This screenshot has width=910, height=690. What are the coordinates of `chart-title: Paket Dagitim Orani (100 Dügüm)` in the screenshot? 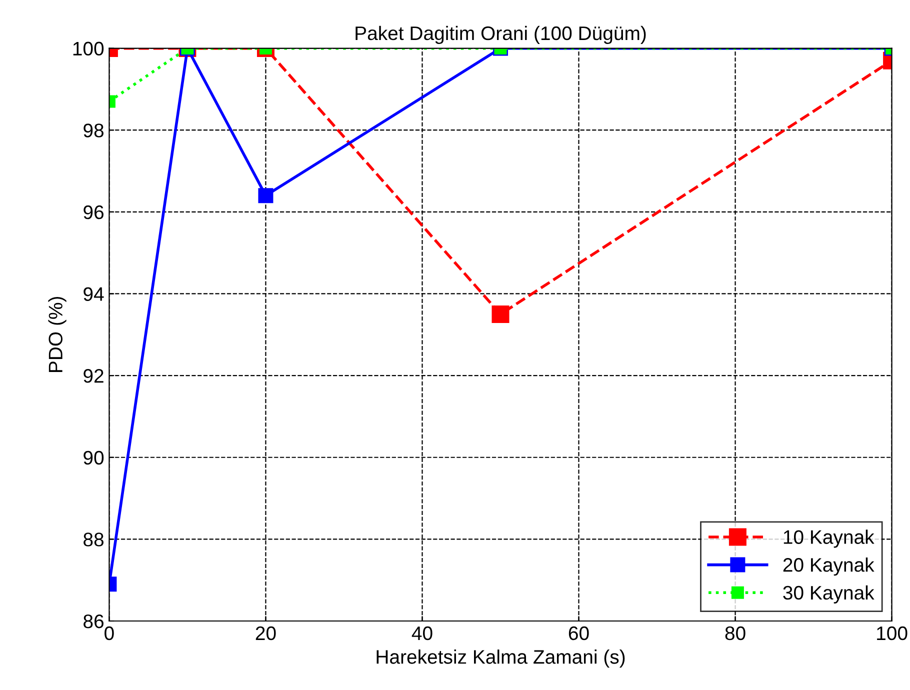 It's located at (501, 35).